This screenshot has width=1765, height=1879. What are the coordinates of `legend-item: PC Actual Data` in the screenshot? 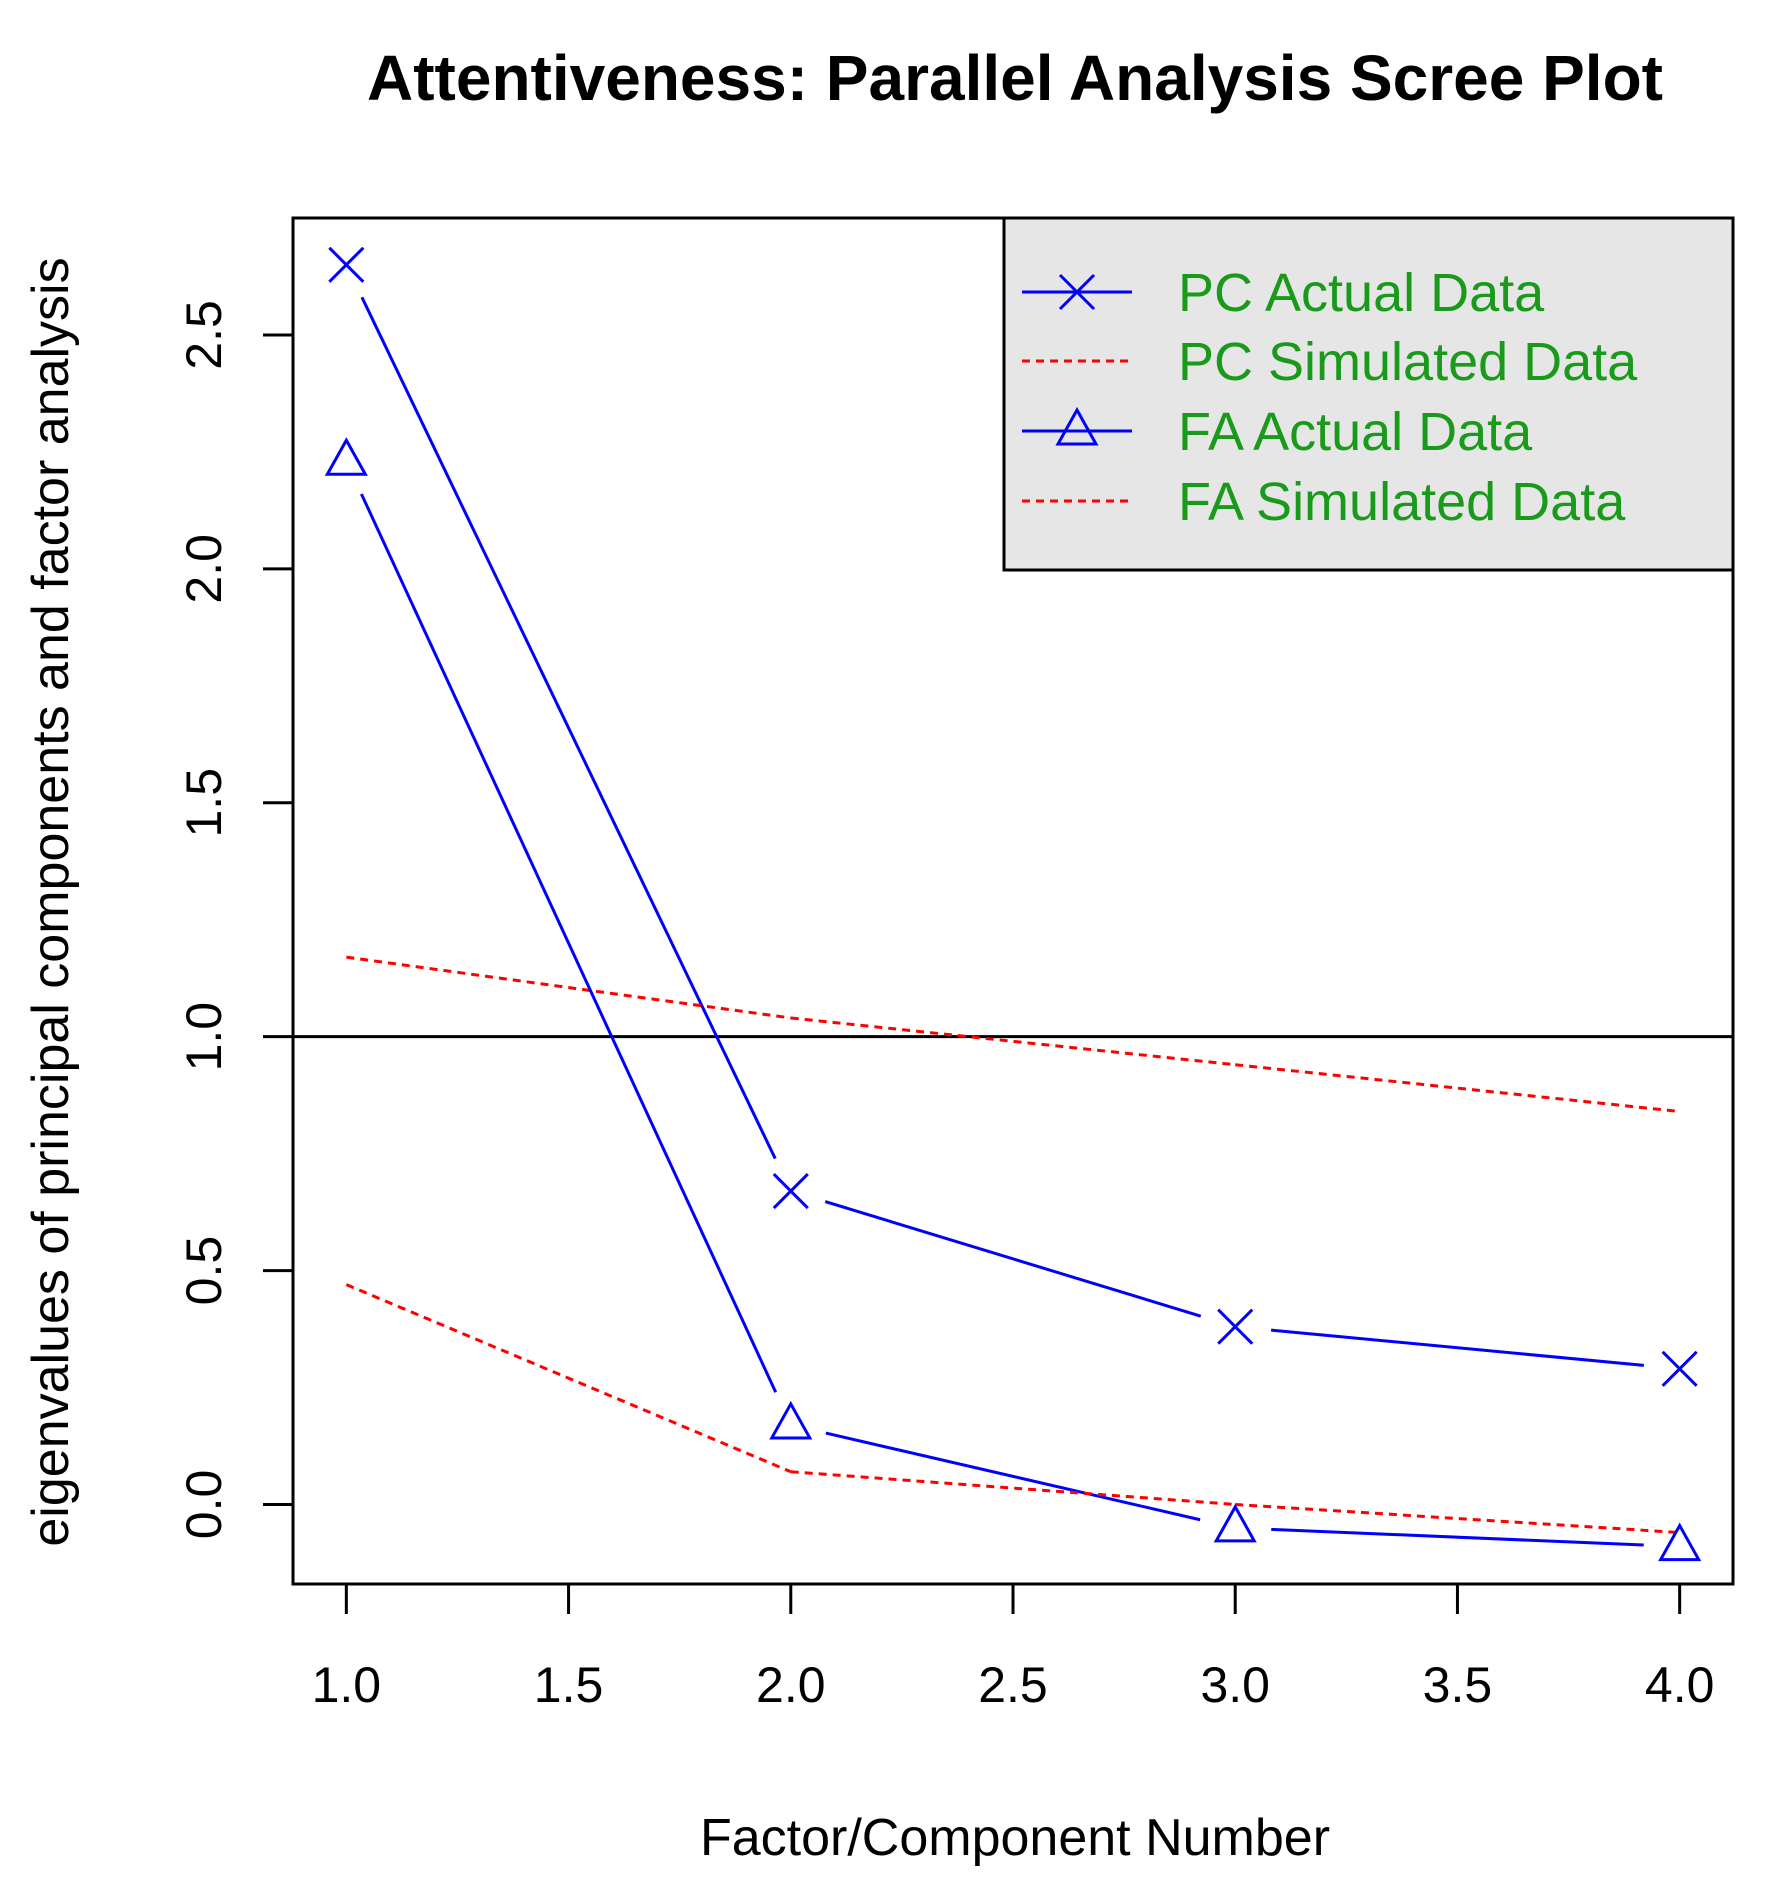 It's located at (1283, 293).